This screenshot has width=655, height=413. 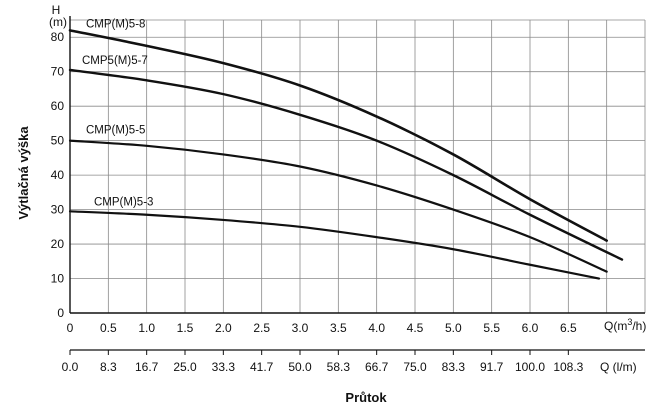 What do you see at coordinates (58, 141) in the screenshot?
I see `y-tick-label: 50` at bounding box center [58, 141].